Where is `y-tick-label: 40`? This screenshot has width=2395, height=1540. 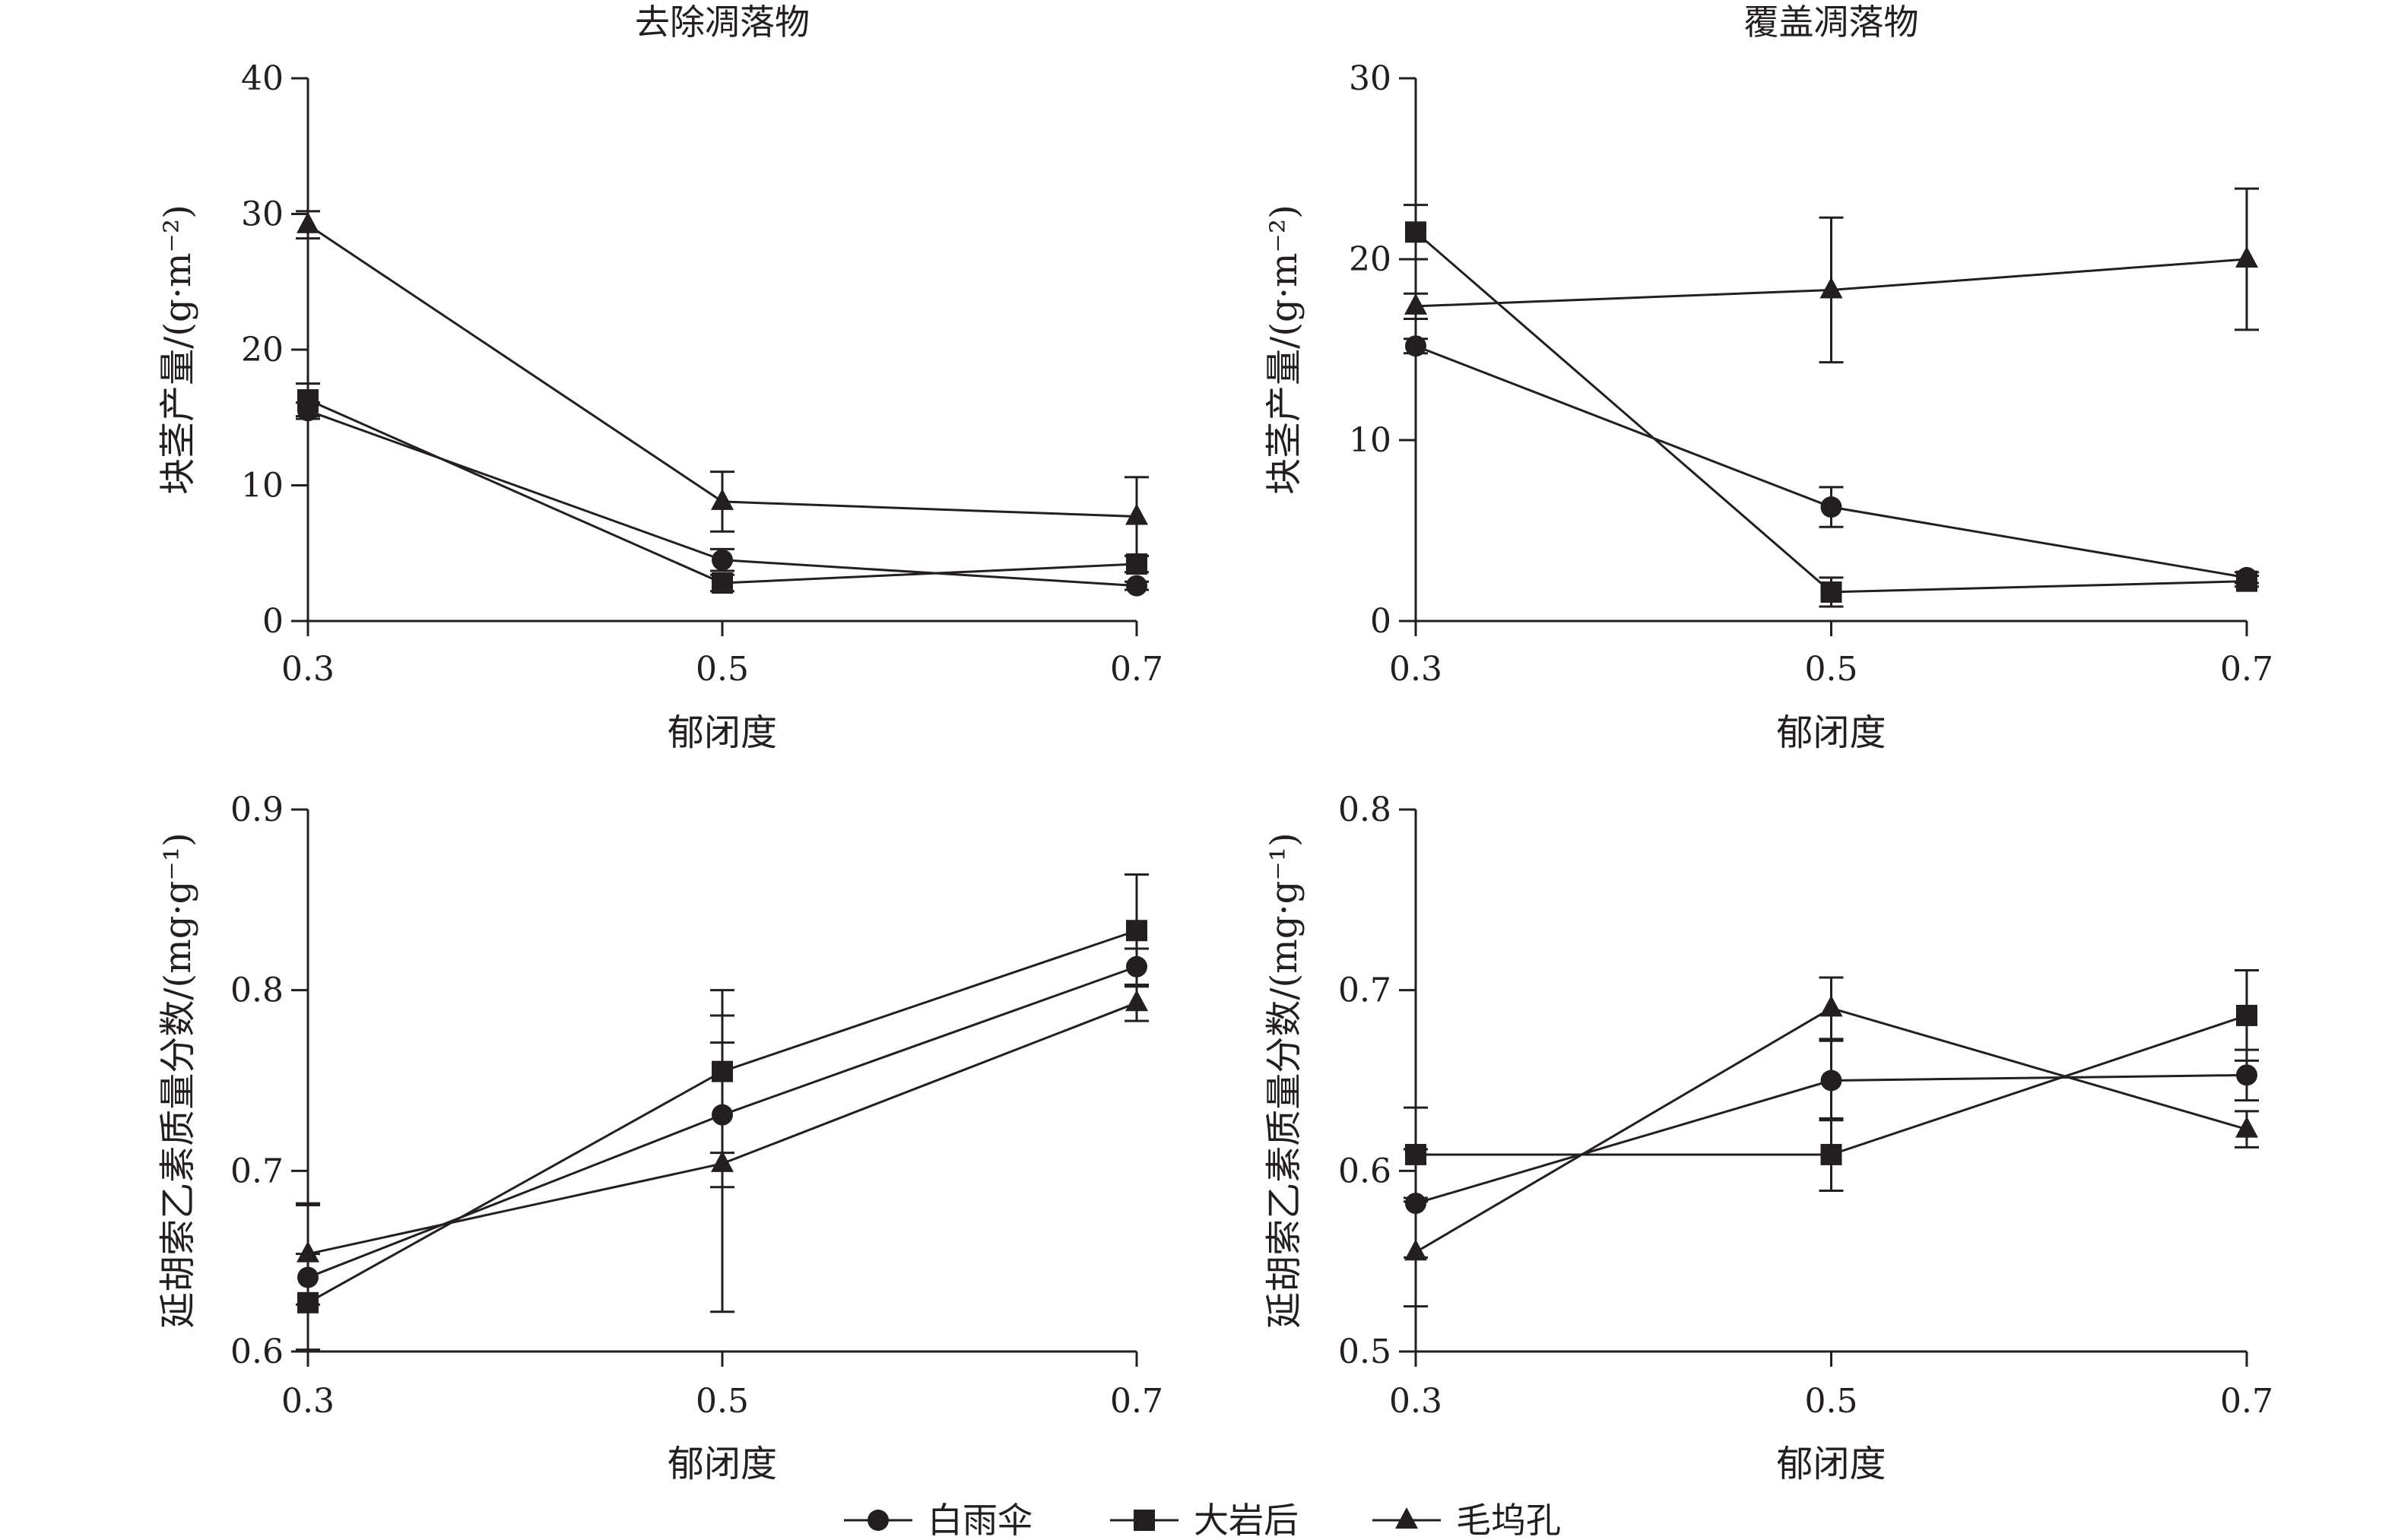
y-tick-label: 40 is located at coordinates (262, 78).